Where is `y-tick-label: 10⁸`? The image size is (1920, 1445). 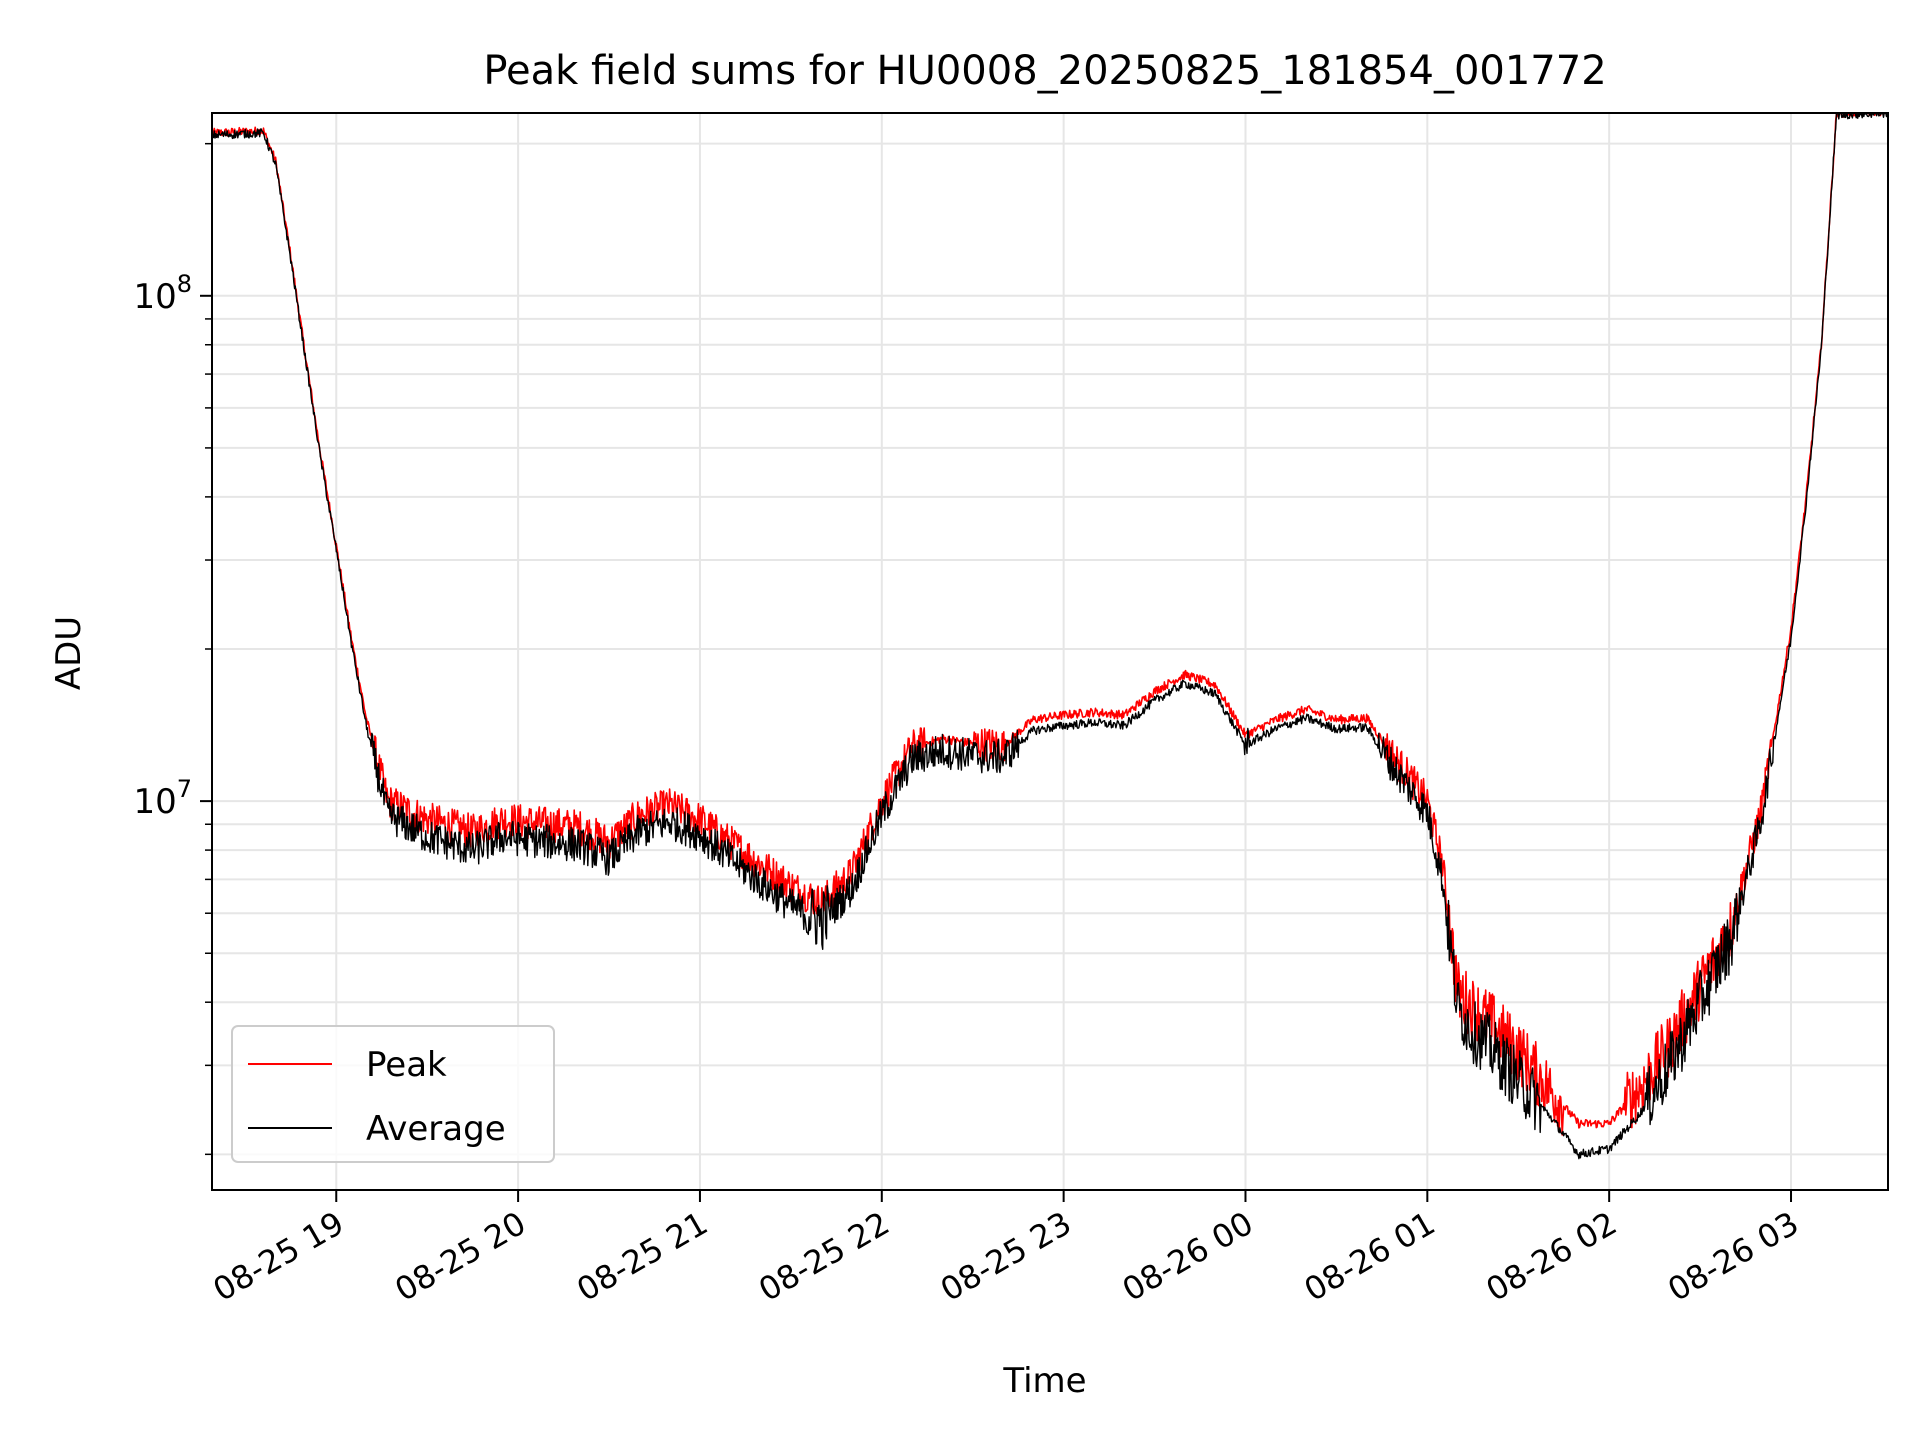
y-tick-label: 10⁸ is located at coordinates (162, 293).